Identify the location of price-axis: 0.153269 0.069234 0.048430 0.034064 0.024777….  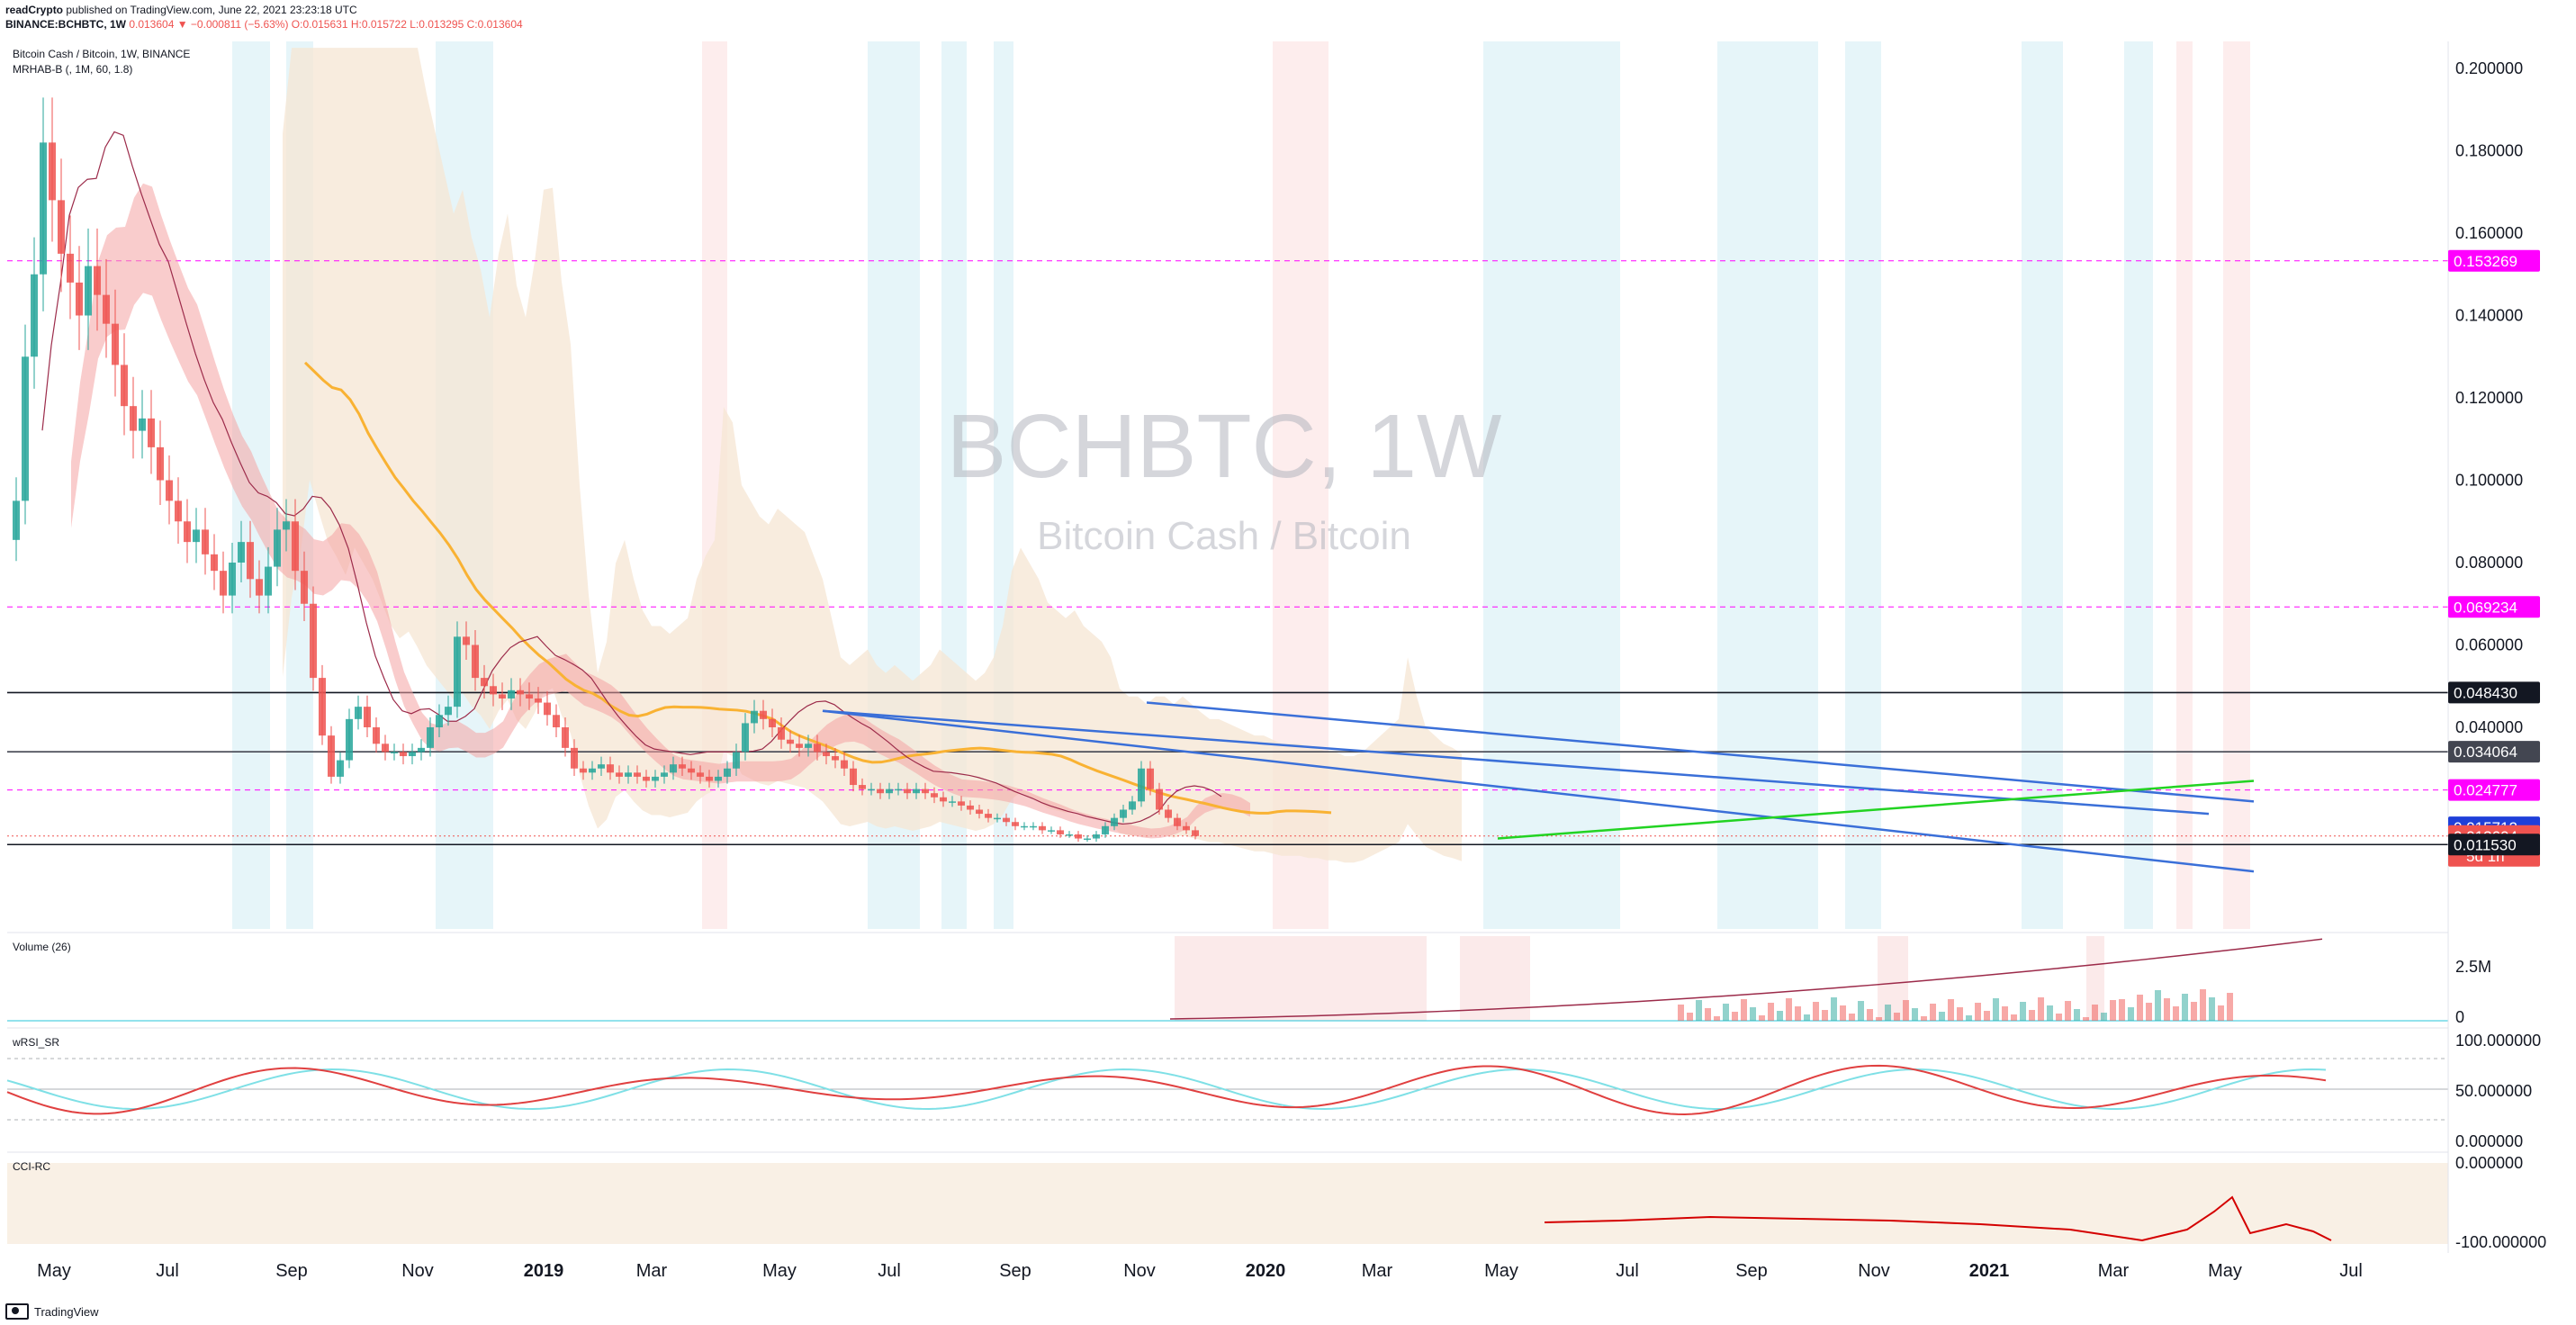
(2494, 463).